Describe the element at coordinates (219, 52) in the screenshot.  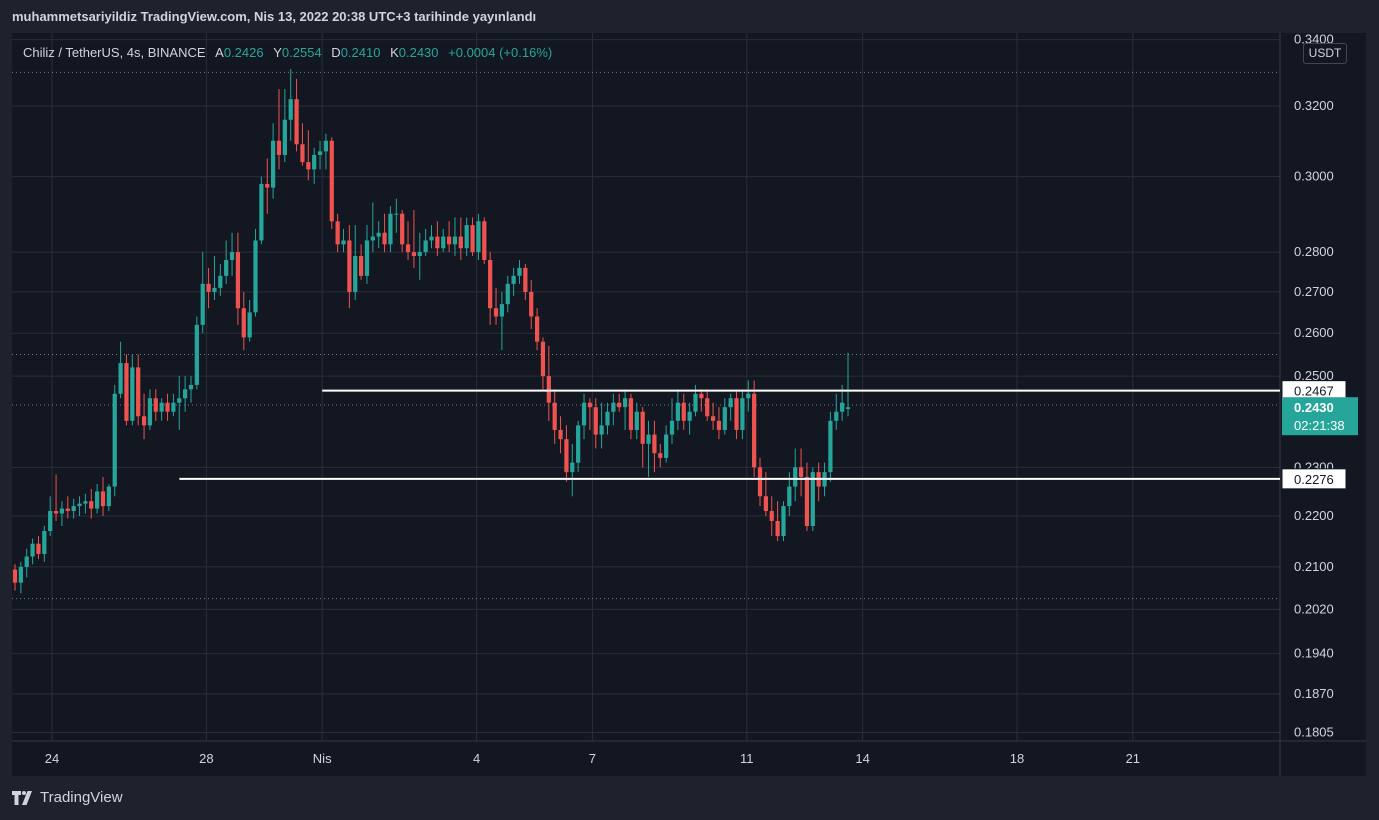
I see `open-label: A` at that location.